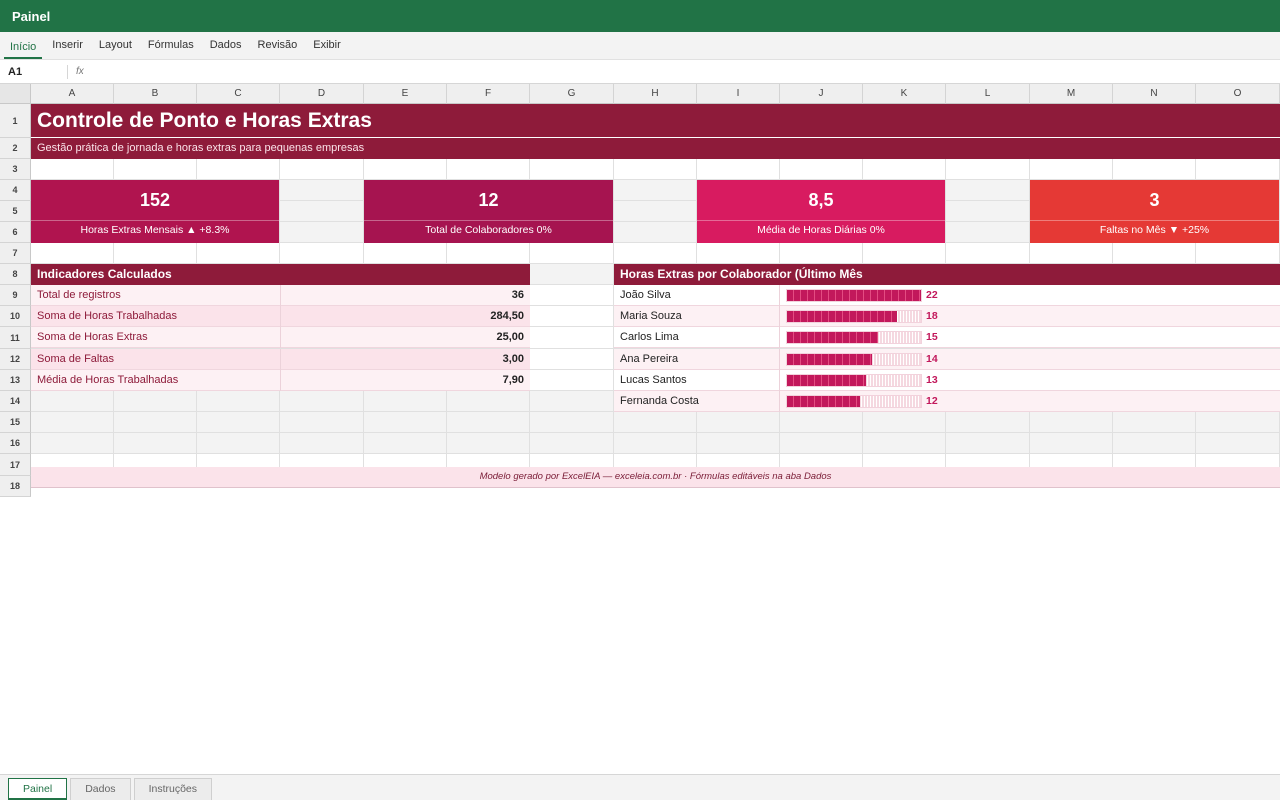 Image resolution: width=1280 pixels, height=800 pixels. I want to click on name-box: A1, so click(34, 71).